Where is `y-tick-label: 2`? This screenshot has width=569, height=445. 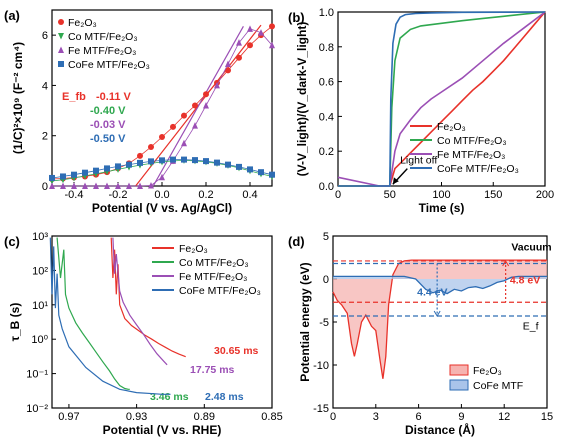 y-tick-label: 2 is located at coordinates (45, 137).